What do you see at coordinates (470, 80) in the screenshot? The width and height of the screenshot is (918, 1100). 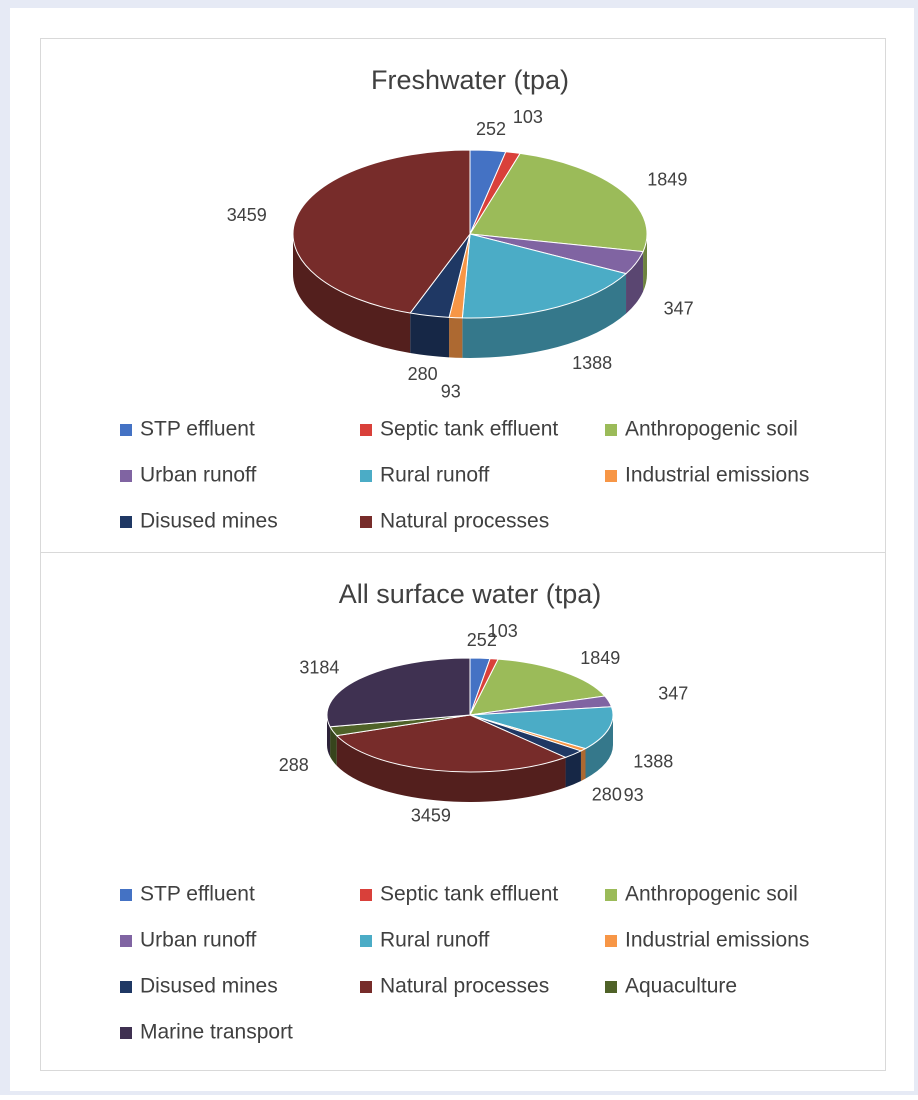 I see `chart-title: Freshwater (tpa)` at bounding box center [470, 80].